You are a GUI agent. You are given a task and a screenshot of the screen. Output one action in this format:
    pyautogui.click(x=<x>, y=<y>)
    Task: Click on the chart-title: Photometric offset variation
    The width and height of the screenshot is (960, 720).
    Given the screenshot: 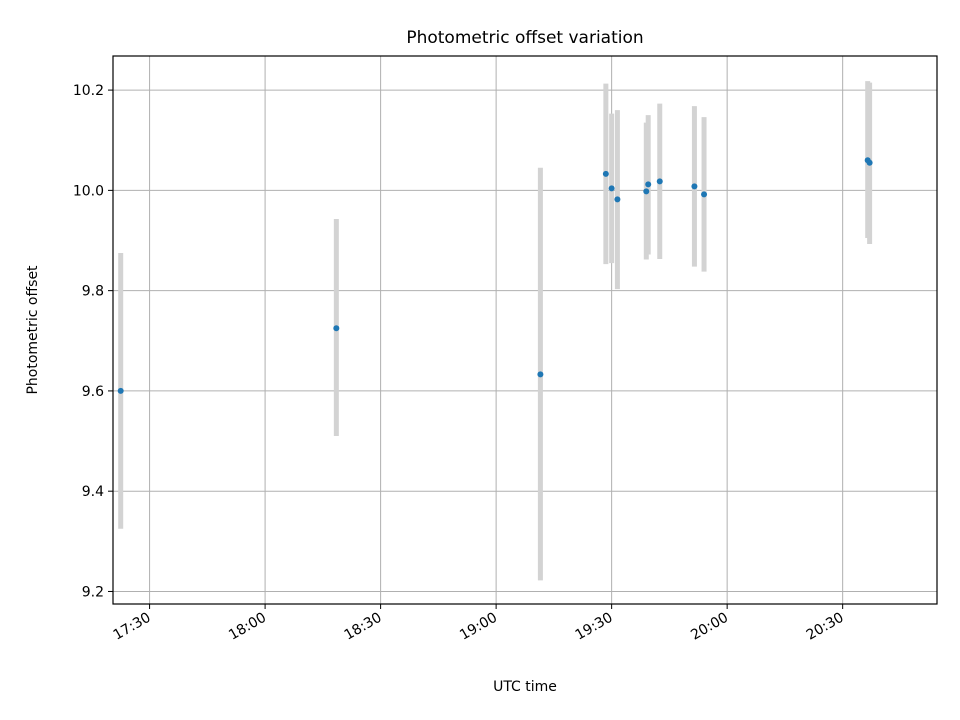 What is the action you would take?
    pyautogui.click(x=524, y=38)
    